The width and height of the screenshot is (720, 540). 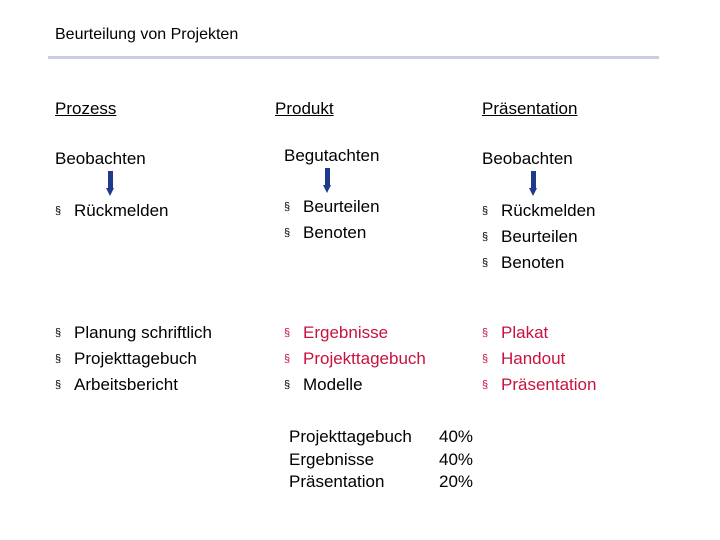 I want to click on list-item: § Handout, so click(x=539, y=359).